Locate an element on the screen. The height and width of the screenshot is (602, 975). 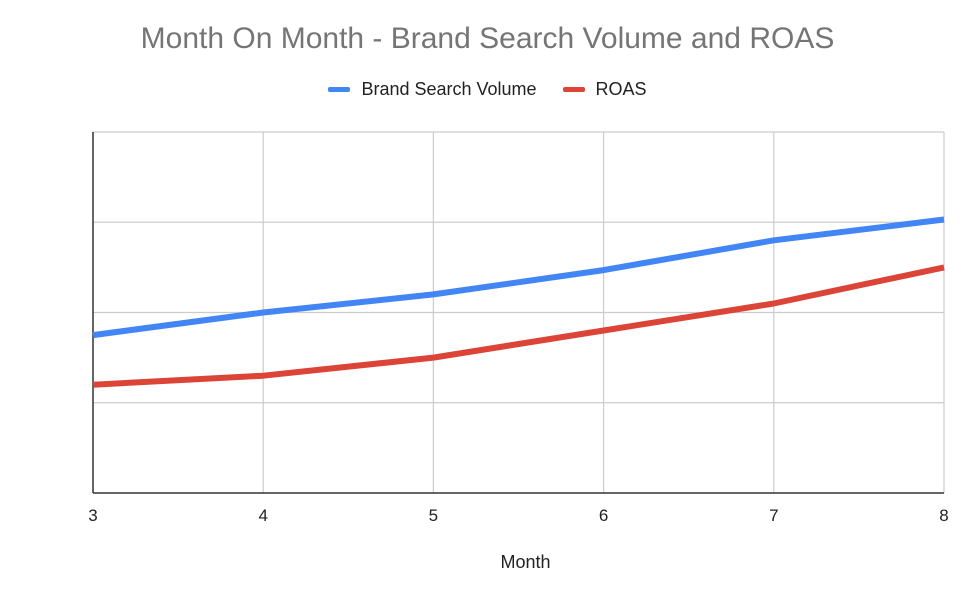
x-tick-label: 4 is located at coordinates (262, 515).